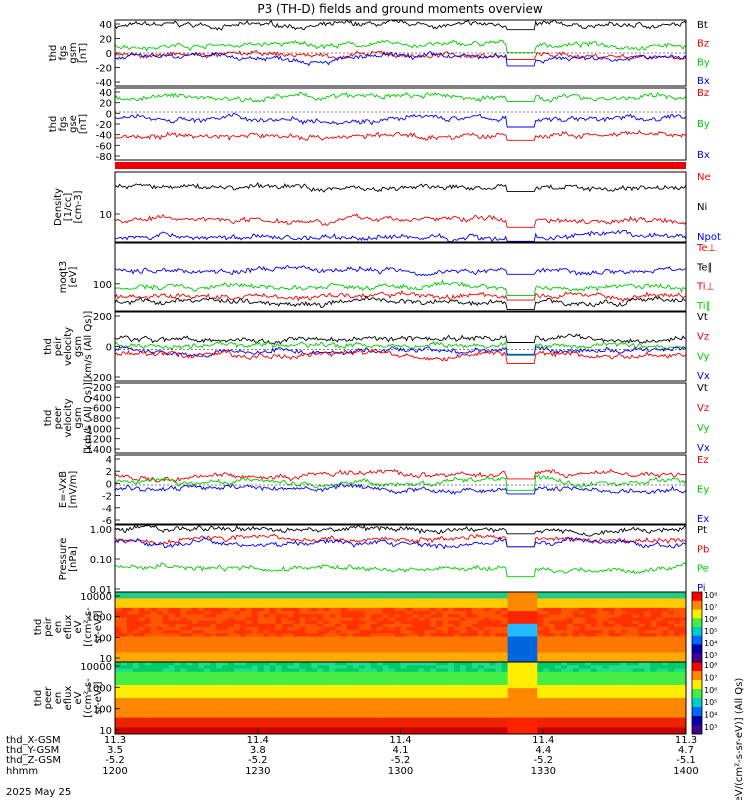 This screenshot has width=750, height=800. Describe the element at coordinates (105, 731) in the screenshot. I see `y-tick-label: 10` at that location.